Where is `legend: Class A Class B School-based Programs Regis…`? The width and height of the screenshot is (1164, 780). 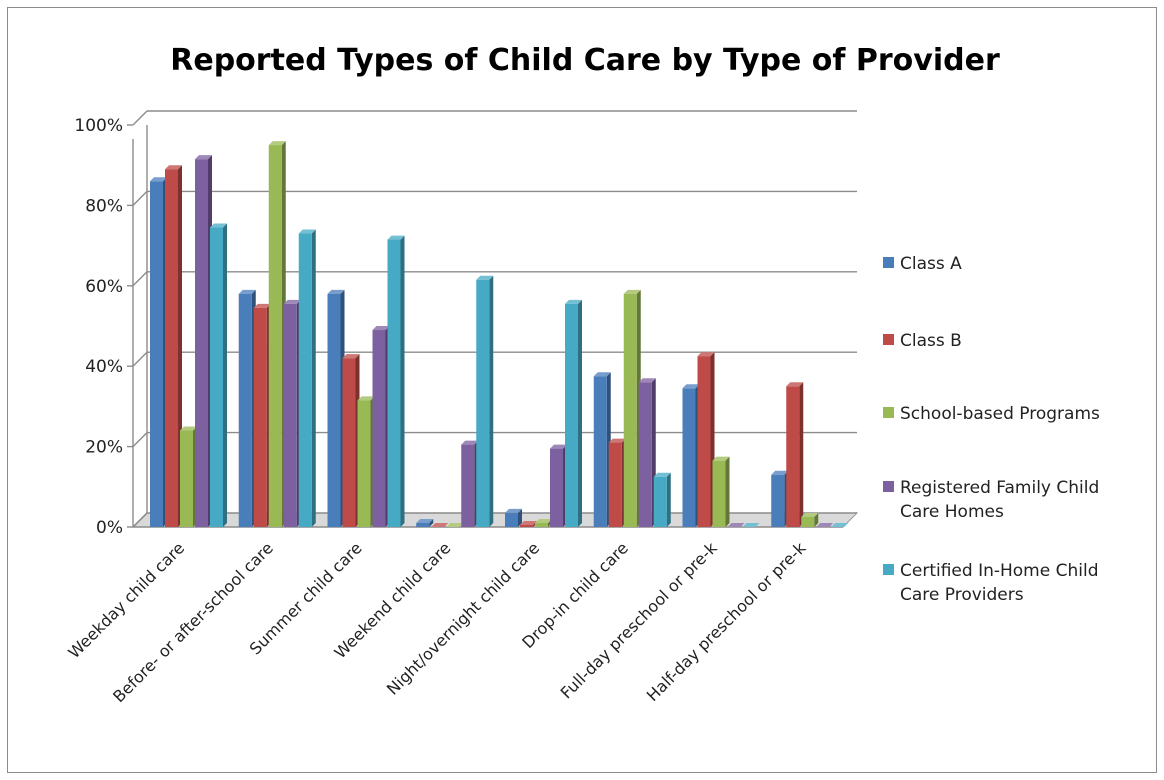
legend: Class A Class B School-based Programs Regis… is located at coordinates (991, 429).